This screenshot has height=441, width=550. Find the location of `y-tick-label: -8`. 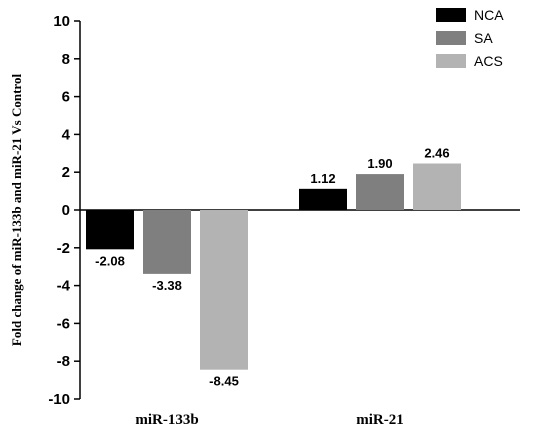

y-tick-label: -8 is located at coordinates (63, 361).